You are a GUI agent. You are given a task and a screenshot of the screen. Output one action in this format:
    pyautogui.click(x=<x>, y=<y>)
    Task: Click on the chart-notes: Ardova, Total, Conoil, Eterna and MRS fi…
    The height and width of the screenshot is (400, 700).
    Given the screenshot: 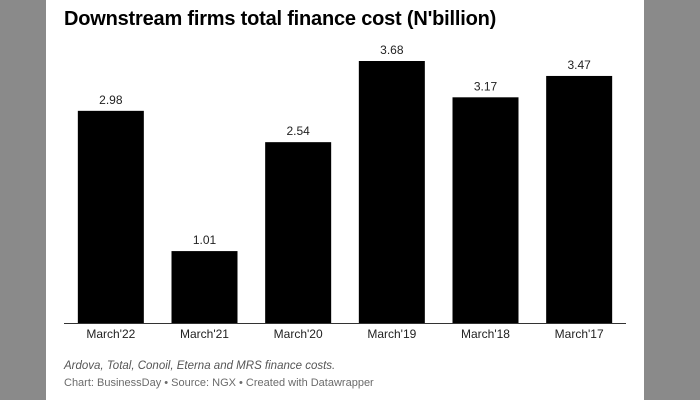 What is the action you would take?
    pyautogui.click(x=200, y=366)
    